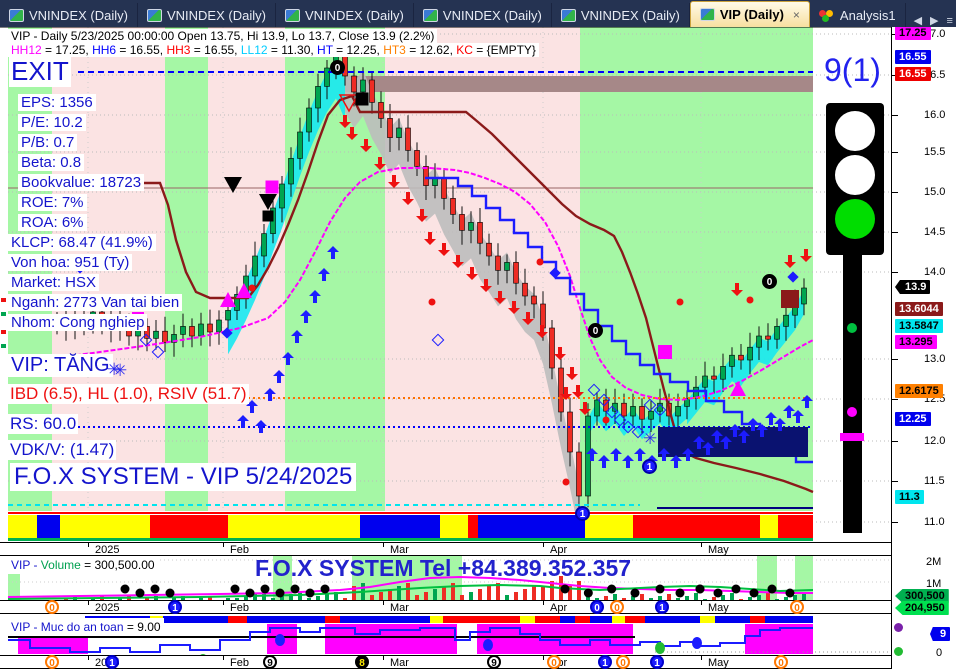 Image resolution: width=956 pixels, height=669 pixels. I want to click on tab-vnindex-1: VNINDEX (Daily), so click(207, 15).